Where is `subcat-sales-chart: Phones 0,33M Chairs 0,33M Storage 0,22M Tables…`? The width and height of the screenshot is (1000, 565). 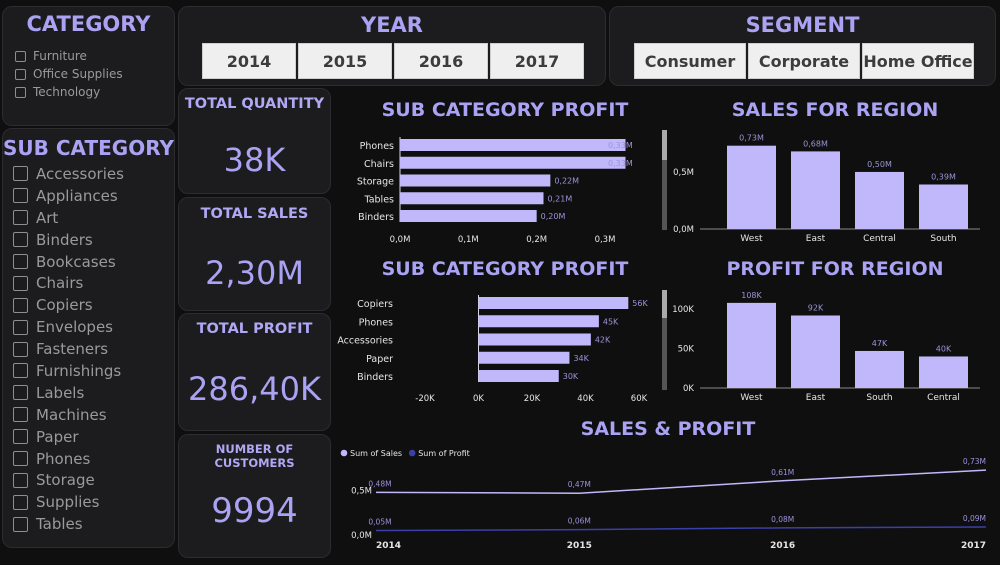 subcat-sales-chart: Phones 0,33M Chairs 0,33M Storage 0,22M Tables… is located at coordinates (495, 191).